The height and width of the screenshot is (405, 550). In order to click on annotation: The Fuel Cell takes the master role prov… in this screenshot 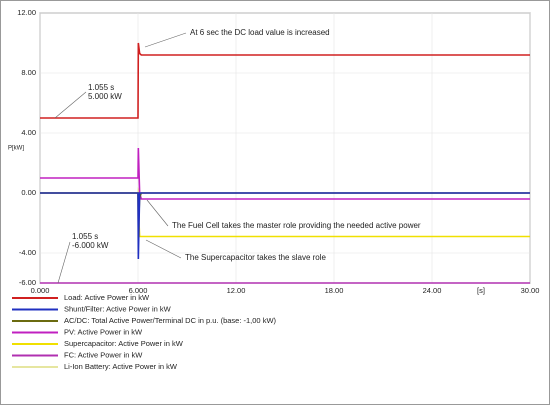, I will do `click(296, 225)`.